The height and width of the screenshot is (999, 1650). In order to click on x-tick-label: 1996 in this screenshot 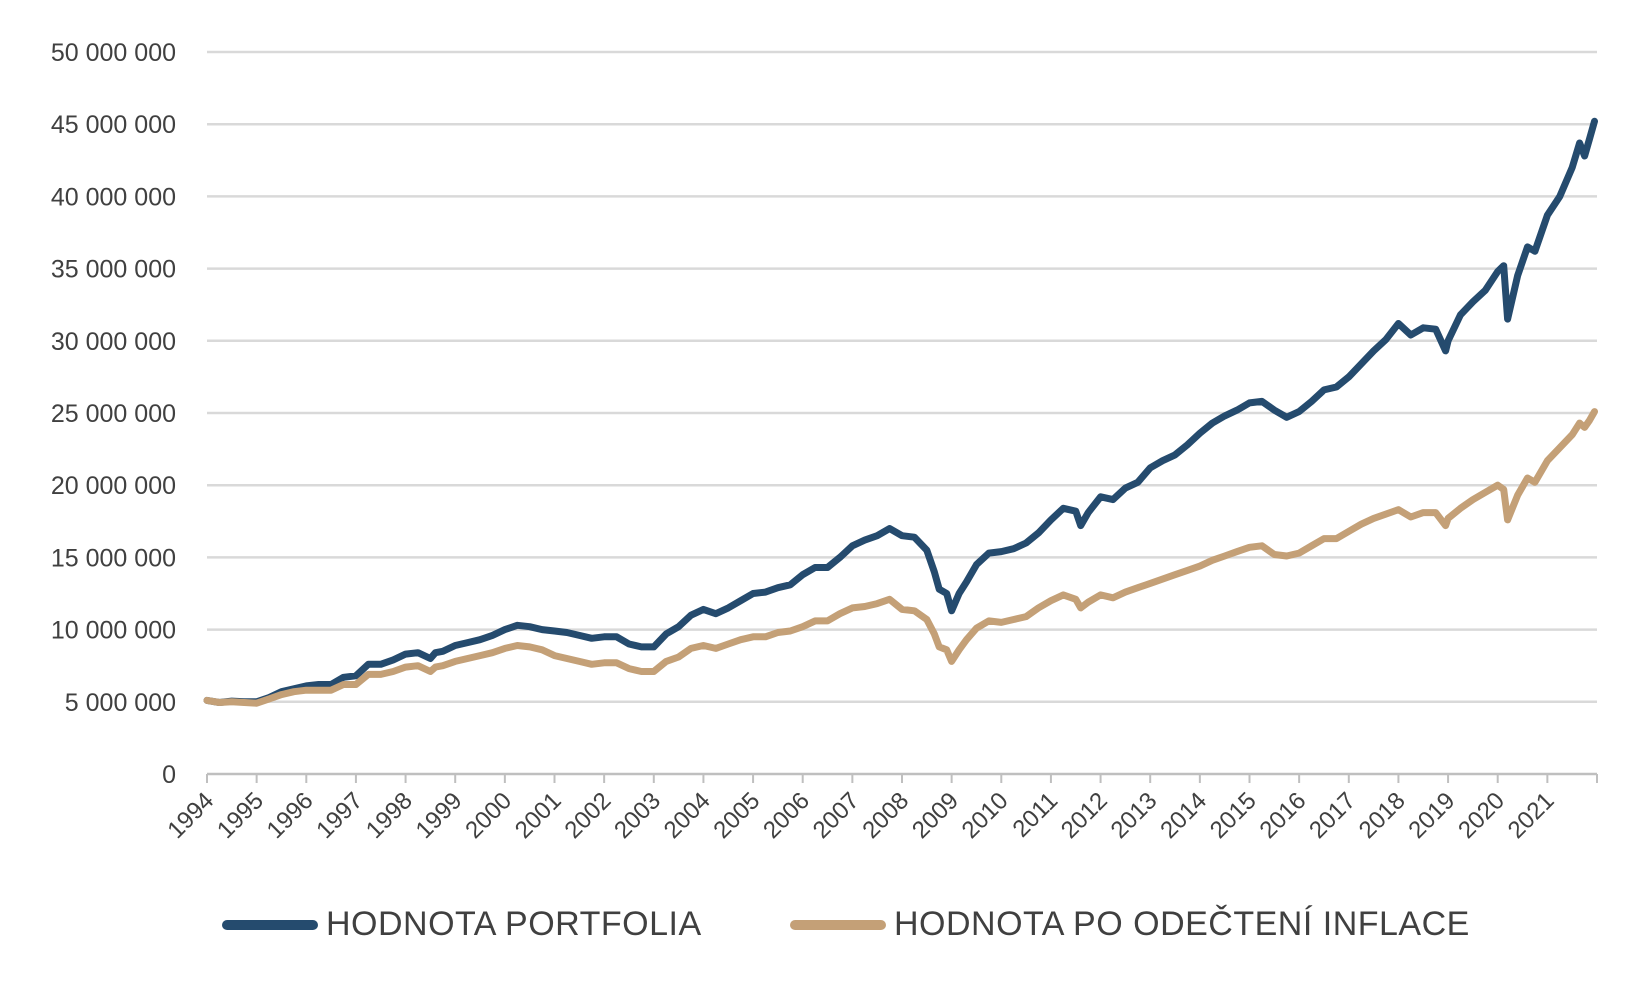, I will do `click(290, 815)`.